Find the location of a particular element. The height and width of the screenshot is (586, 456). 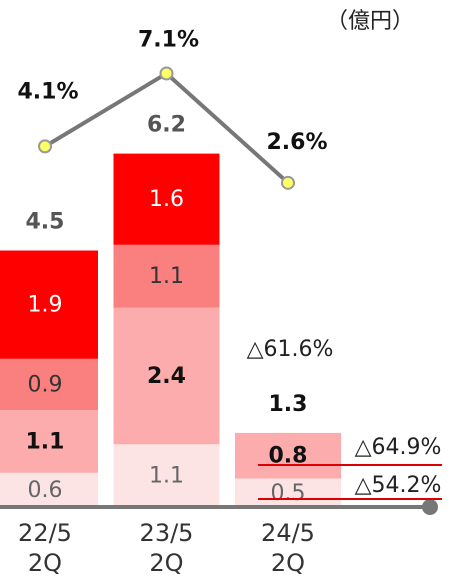

bar-value-label: 2.4 is located at coordinates (166, 376).